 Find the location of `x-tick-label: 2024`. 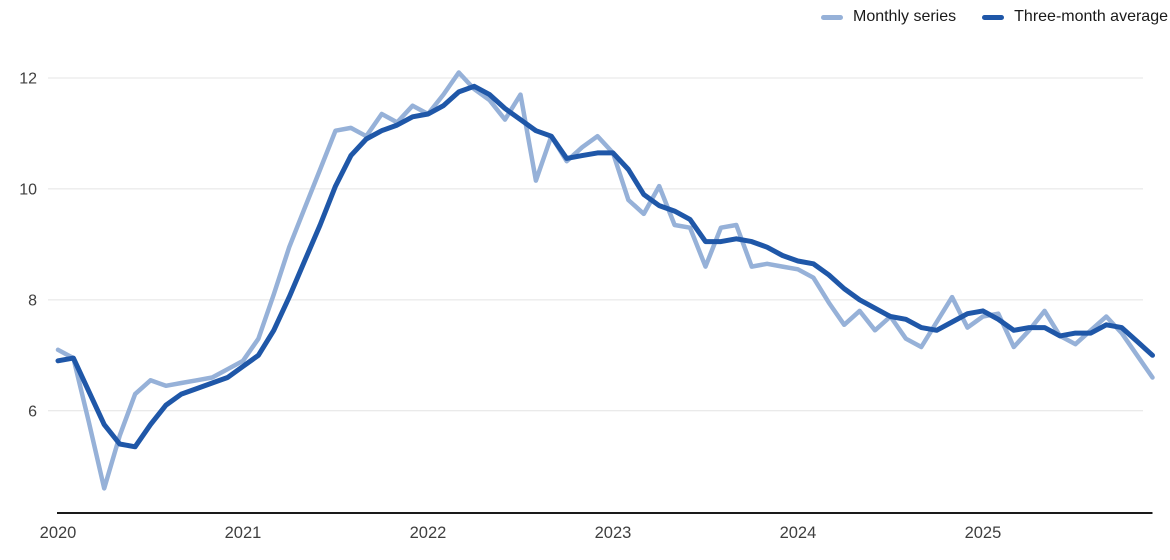

x-tick-label: 2024 is located at coordinates (798, 533).